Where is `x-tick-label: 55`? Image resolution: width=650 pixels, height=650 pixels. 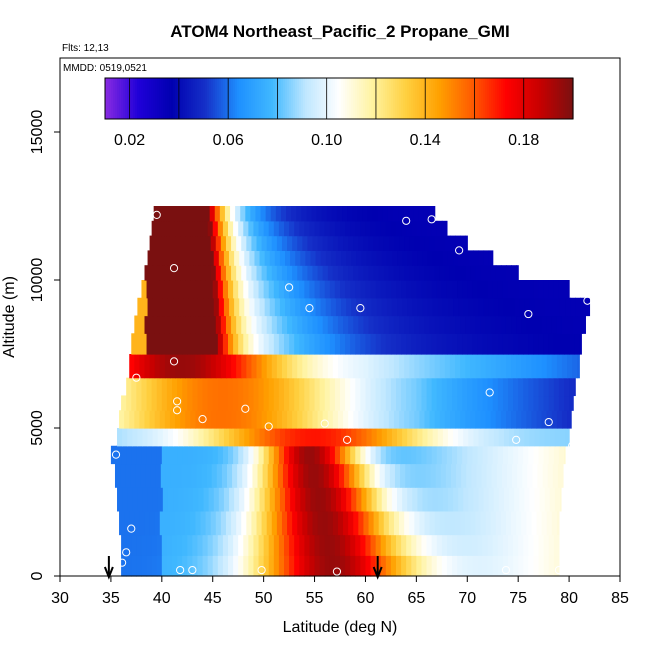 x-tick-label: 55 is located at coordinates (315, 598).